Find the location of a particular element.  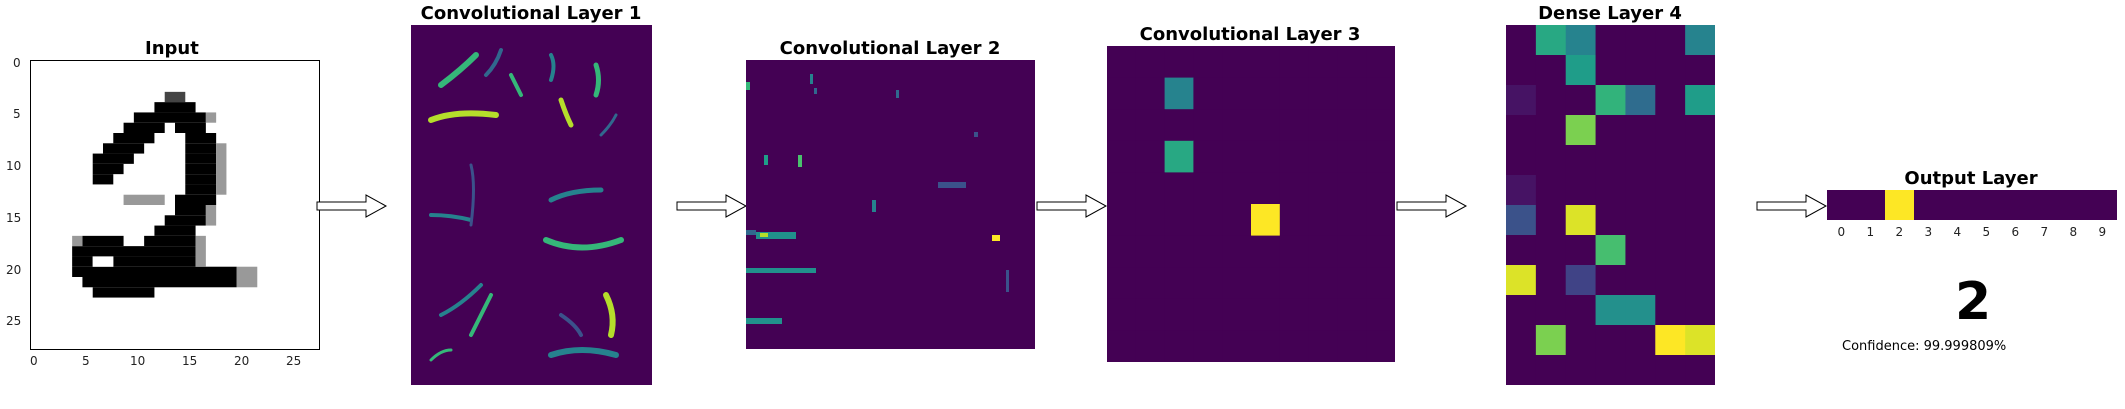

conv2-title: Convolutional Layer 2 is located at coordinates (890, 48).